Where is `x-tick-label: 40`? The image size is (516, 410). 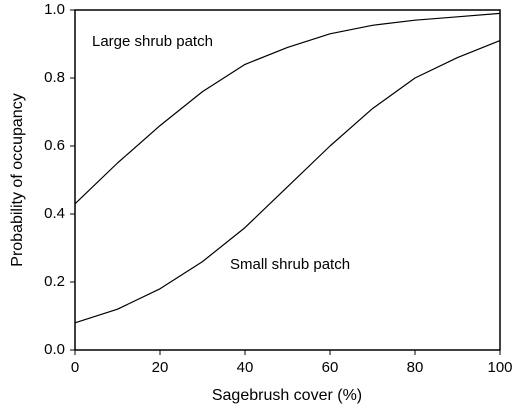 x-tick-label: 40 is located at coordinates (245, 367).